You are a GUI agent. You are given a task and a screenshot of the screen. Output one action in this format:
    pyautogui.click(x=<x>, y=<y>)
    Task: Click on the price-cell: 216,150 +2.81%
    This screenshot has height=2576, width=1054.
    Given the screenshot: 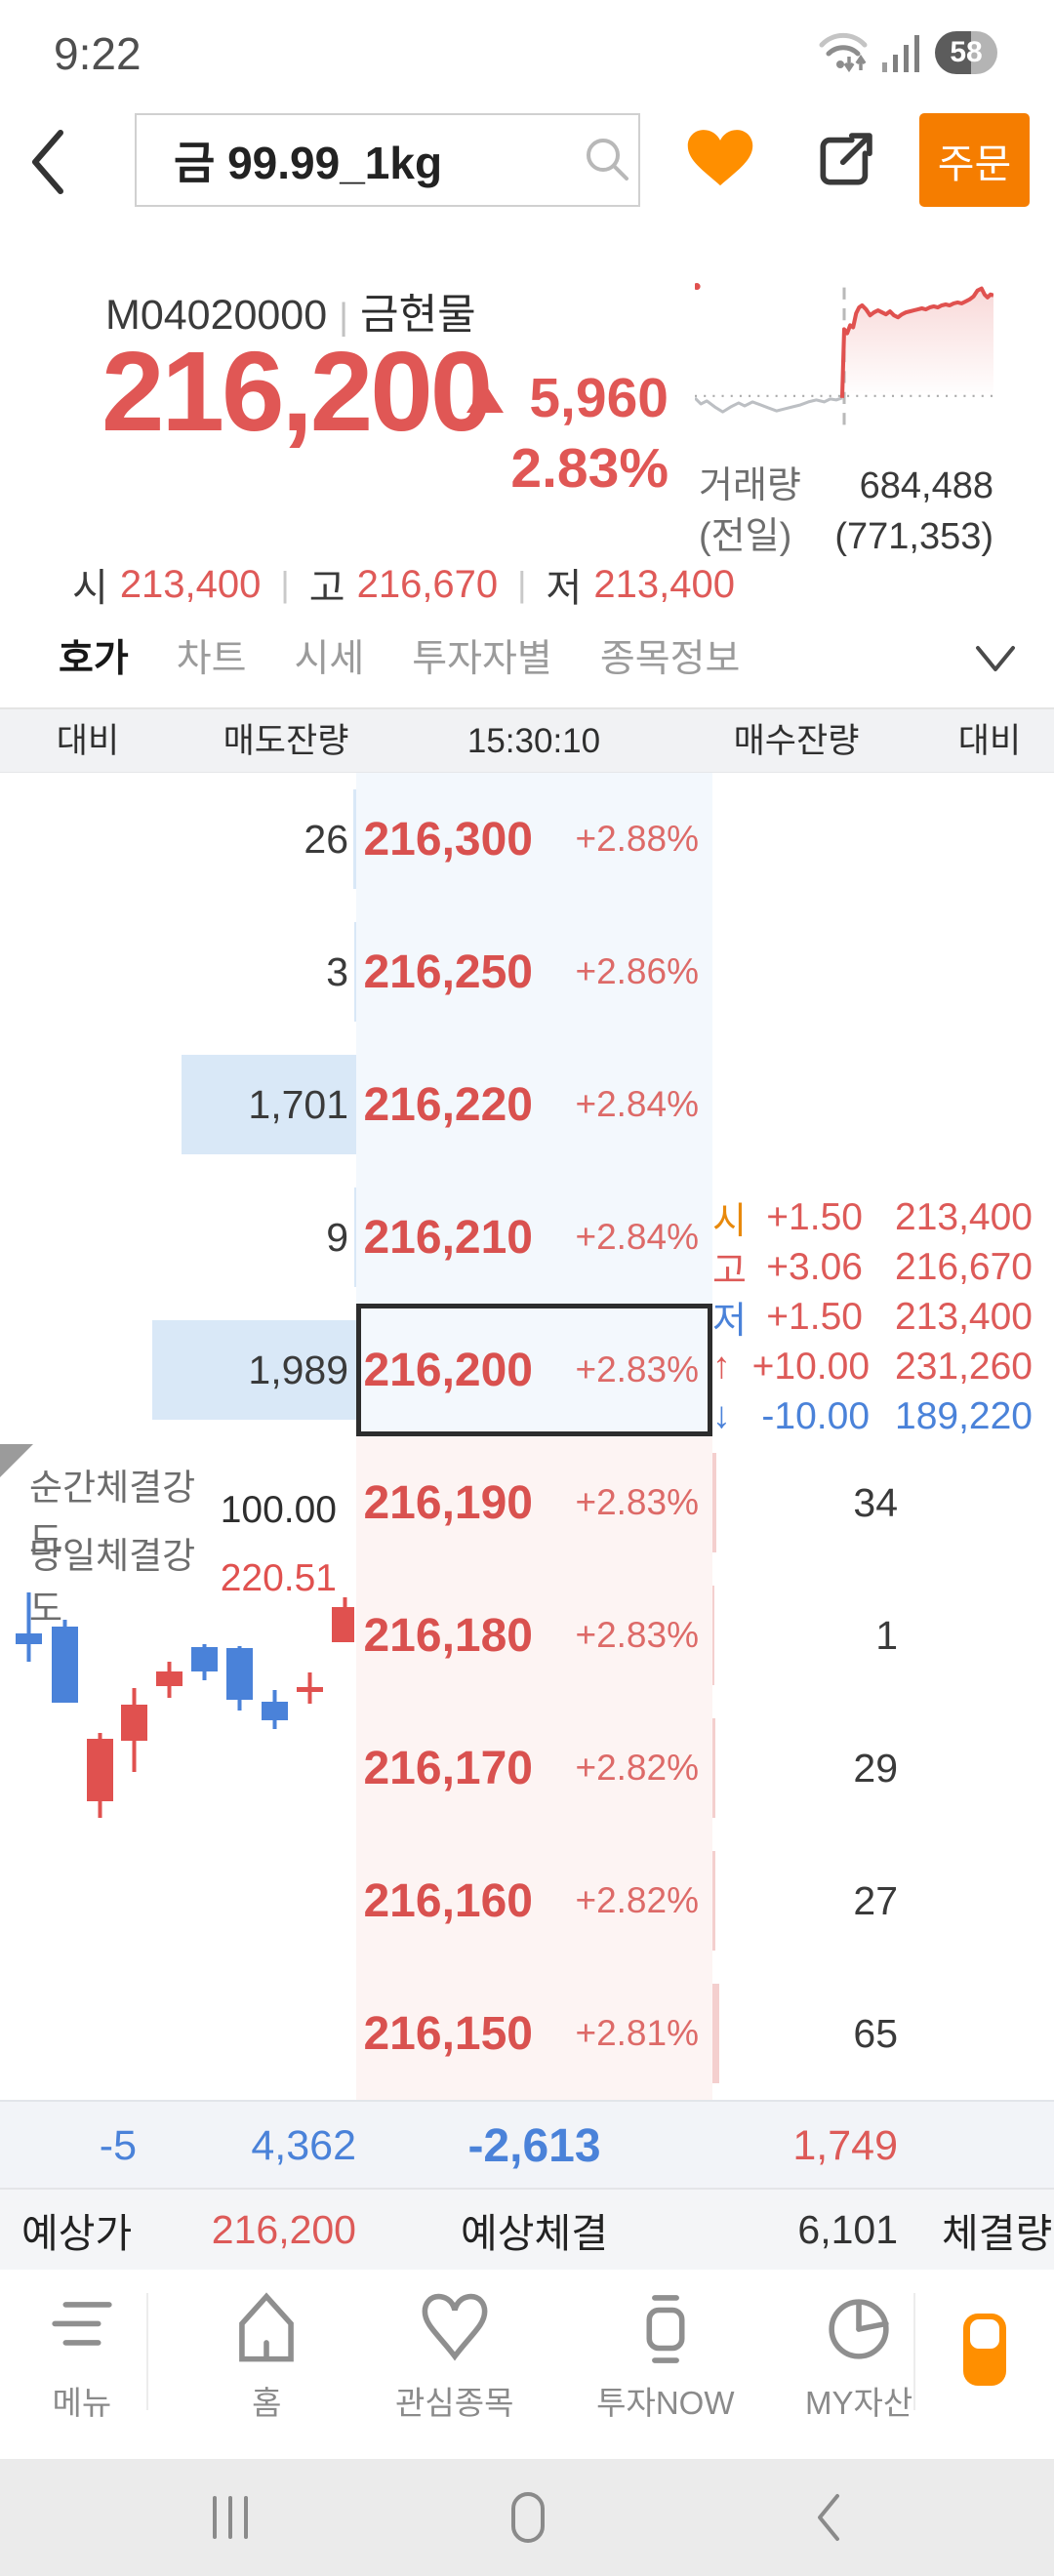 What is the action you would take?
    pyautogui.click(x=534, y=2033)
    